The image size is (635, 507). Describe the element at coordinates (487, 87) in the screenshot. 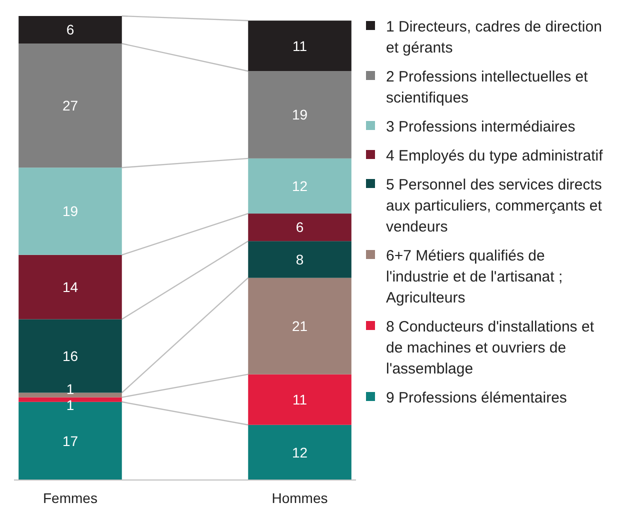

I see `legend-label: 2 Professions intellectuelles et scientifiques` at that location.